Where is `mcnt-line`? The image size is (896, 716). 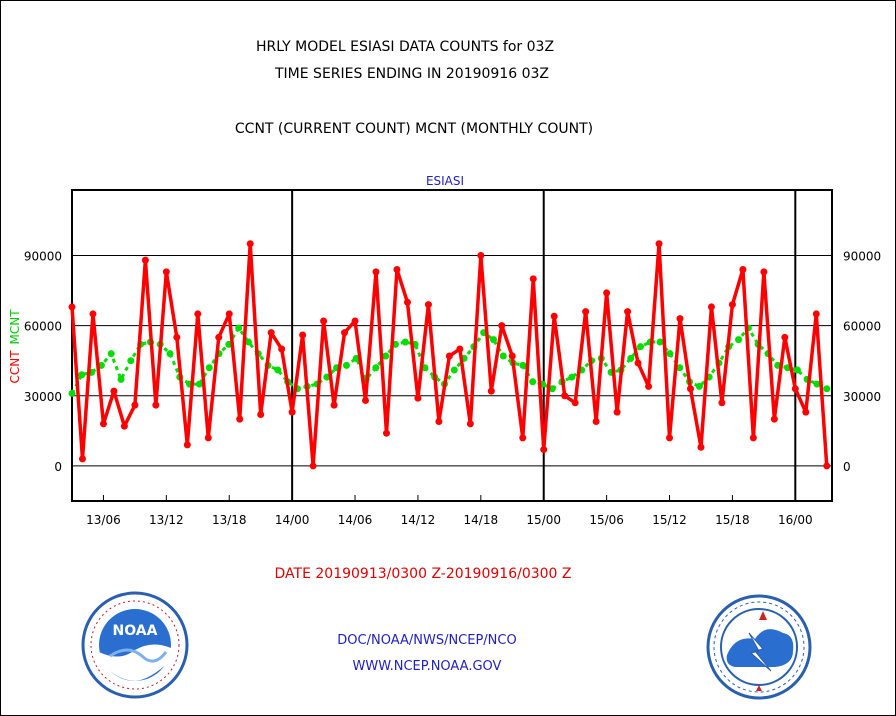
mcnt-line is located at coordinates (449, 360).